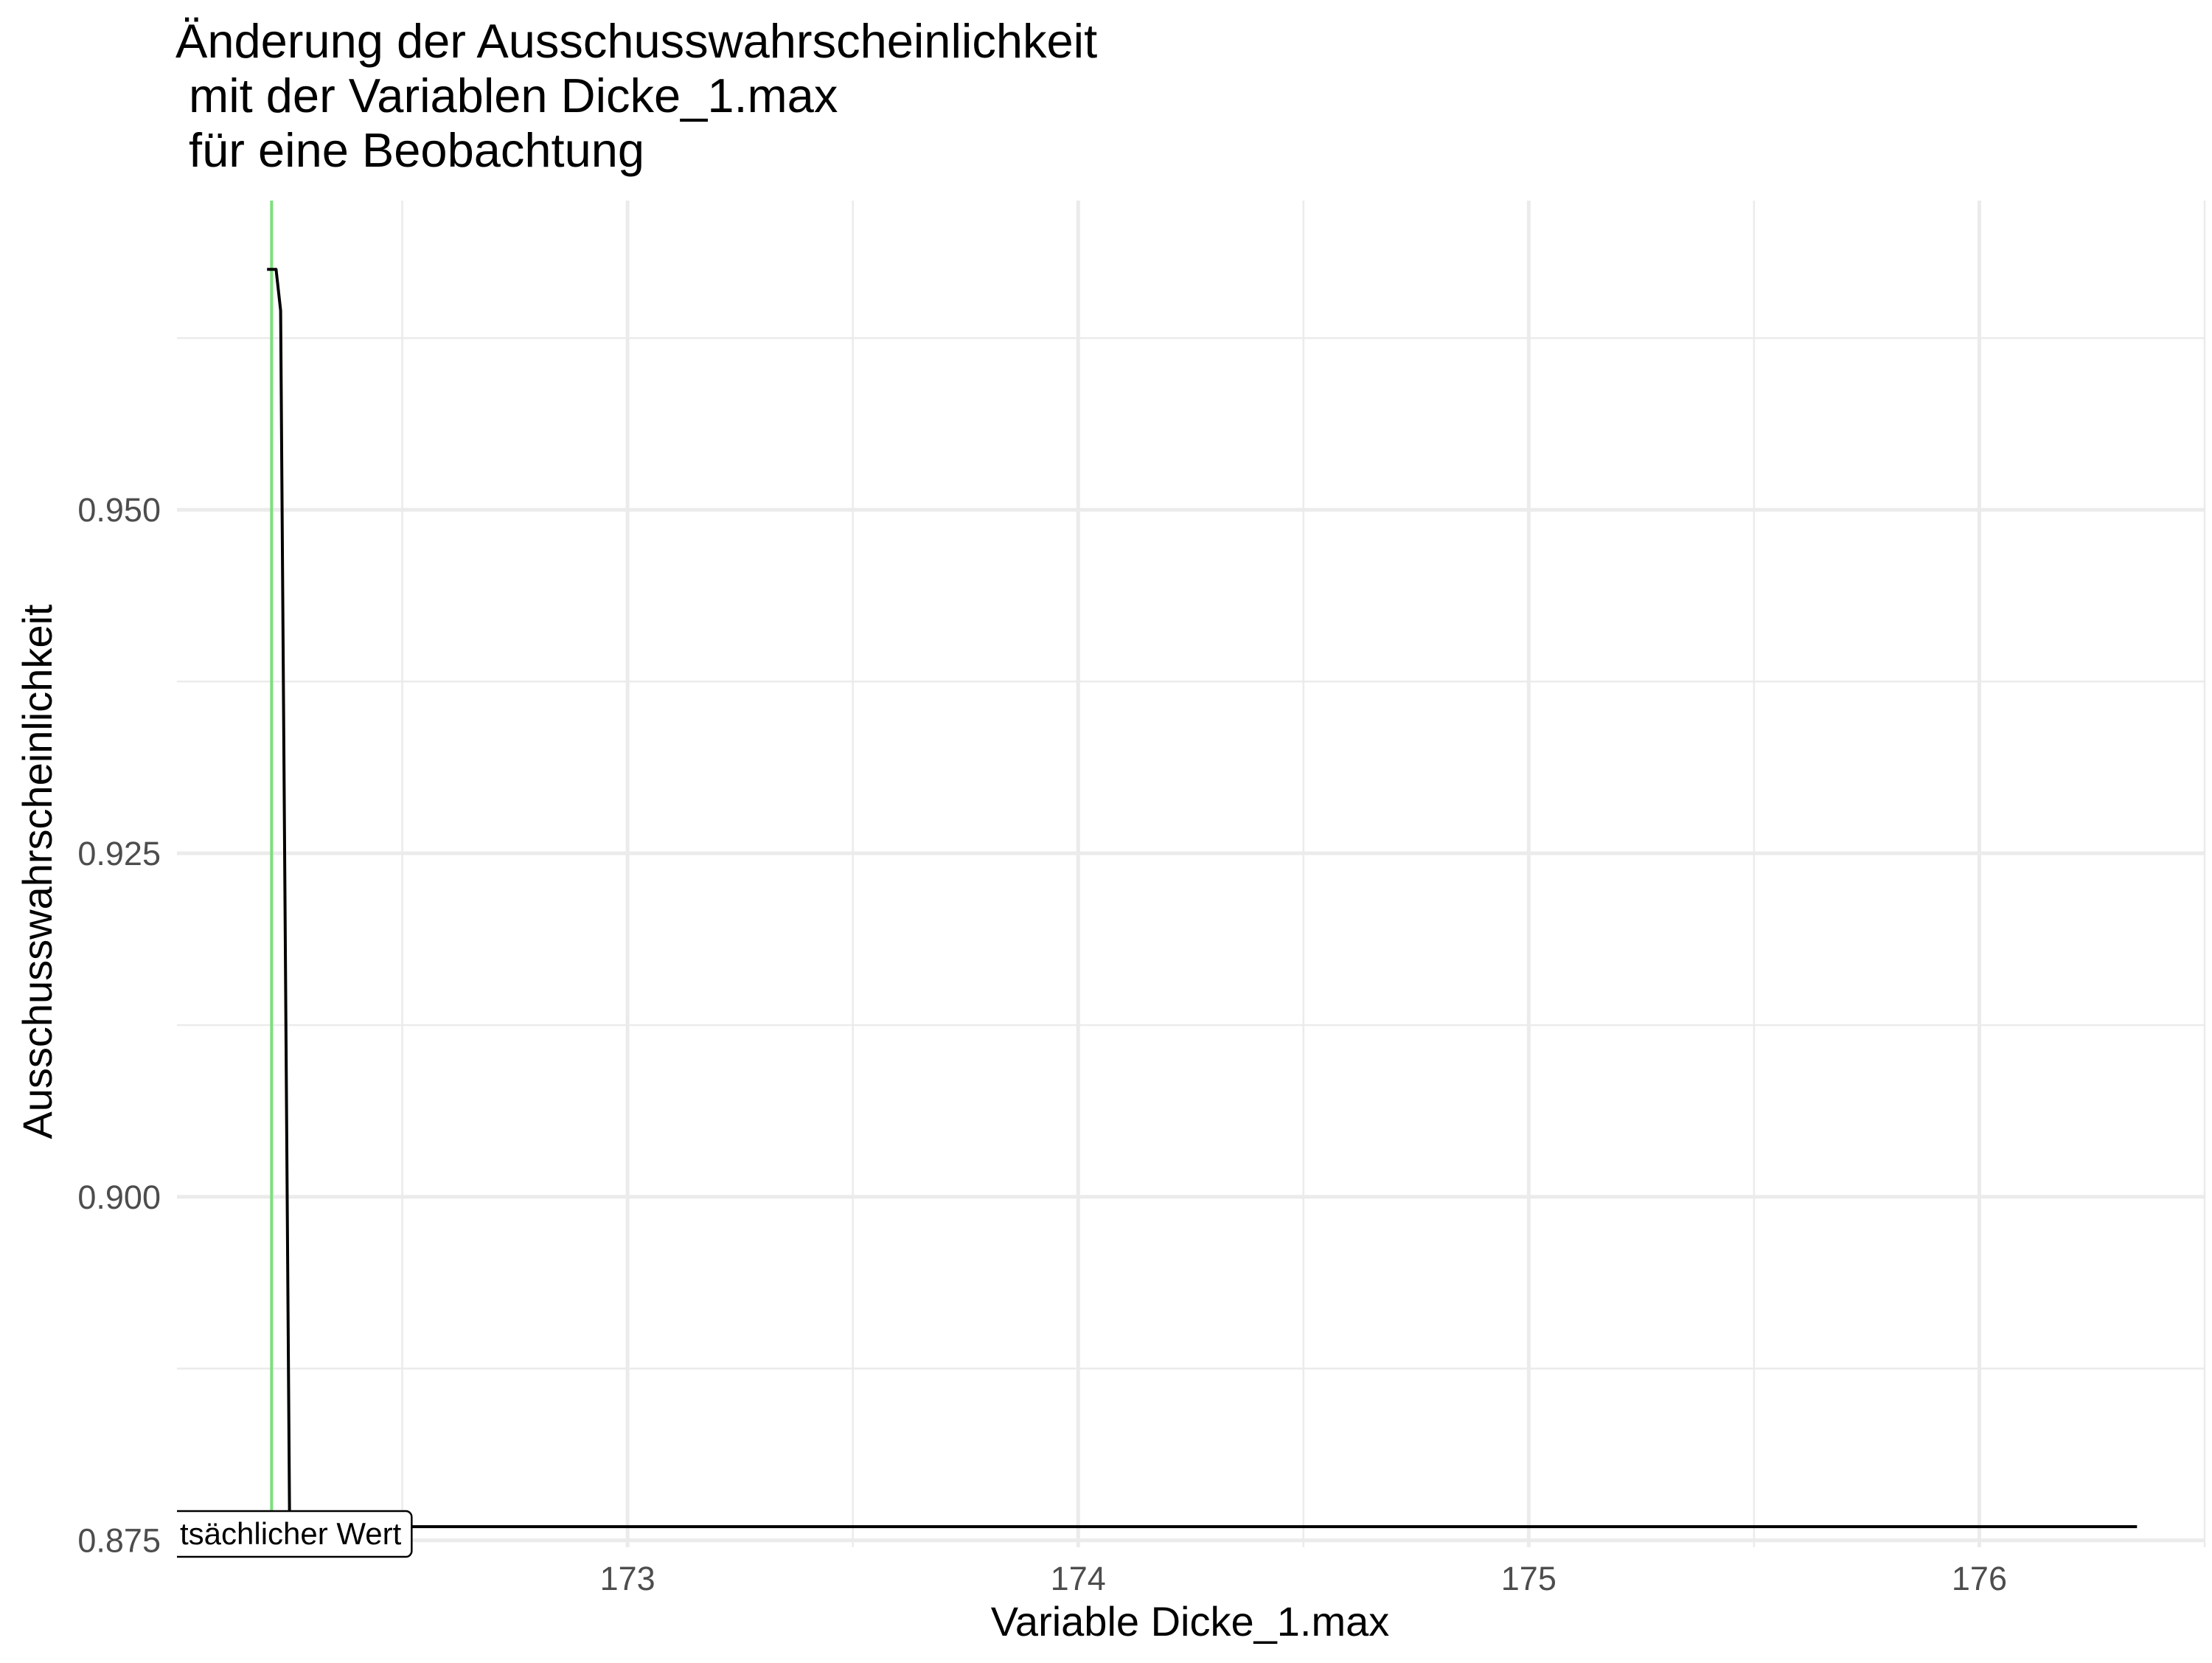 This screenshot has height=1663, width=2212. Describe the element at coordinates (1529, 1578) in the screenshot. I see `x-tick-label: 175` at that location.